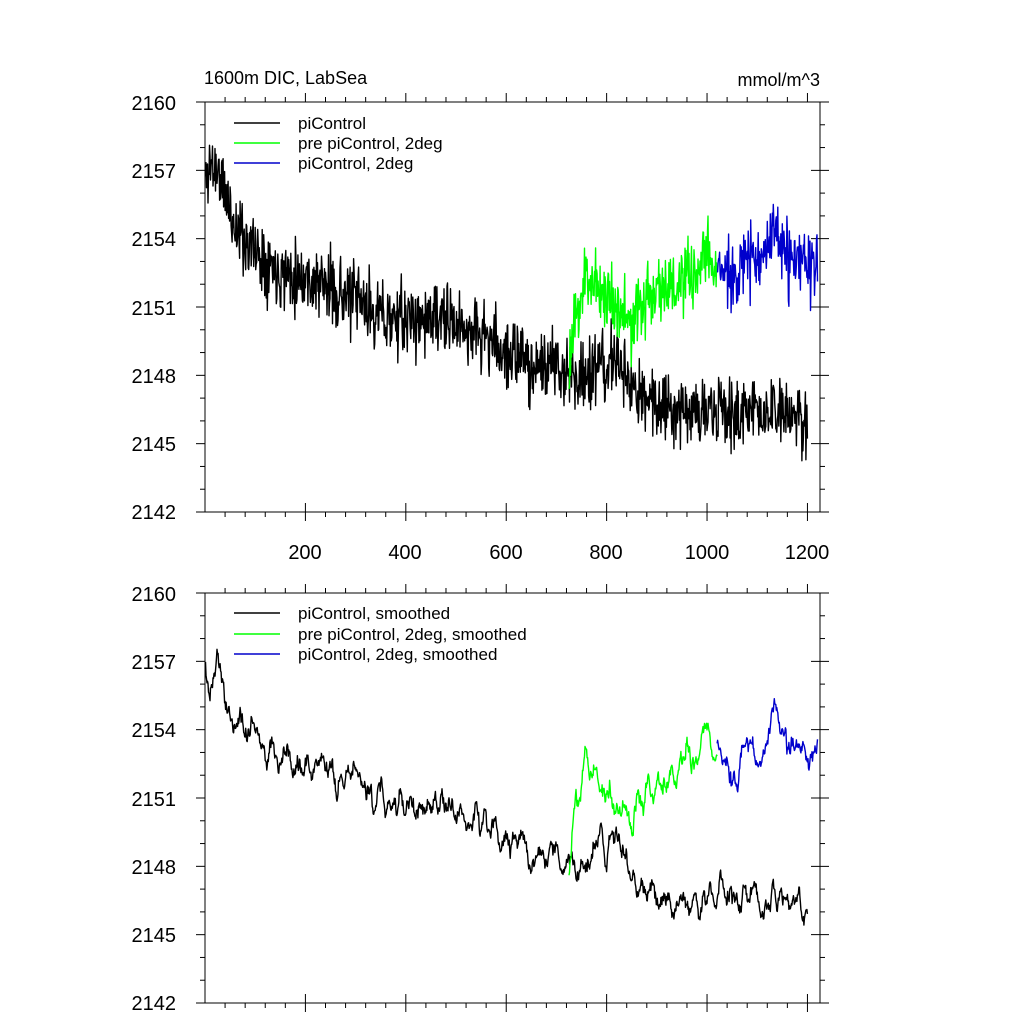 This screenshot has width=1024, height=1024. What do you see at coordinates (286, 78) in the screenshot?
I see `panel-1-title: 1600m DIC, LabSea` at bounding box center [286, 78].